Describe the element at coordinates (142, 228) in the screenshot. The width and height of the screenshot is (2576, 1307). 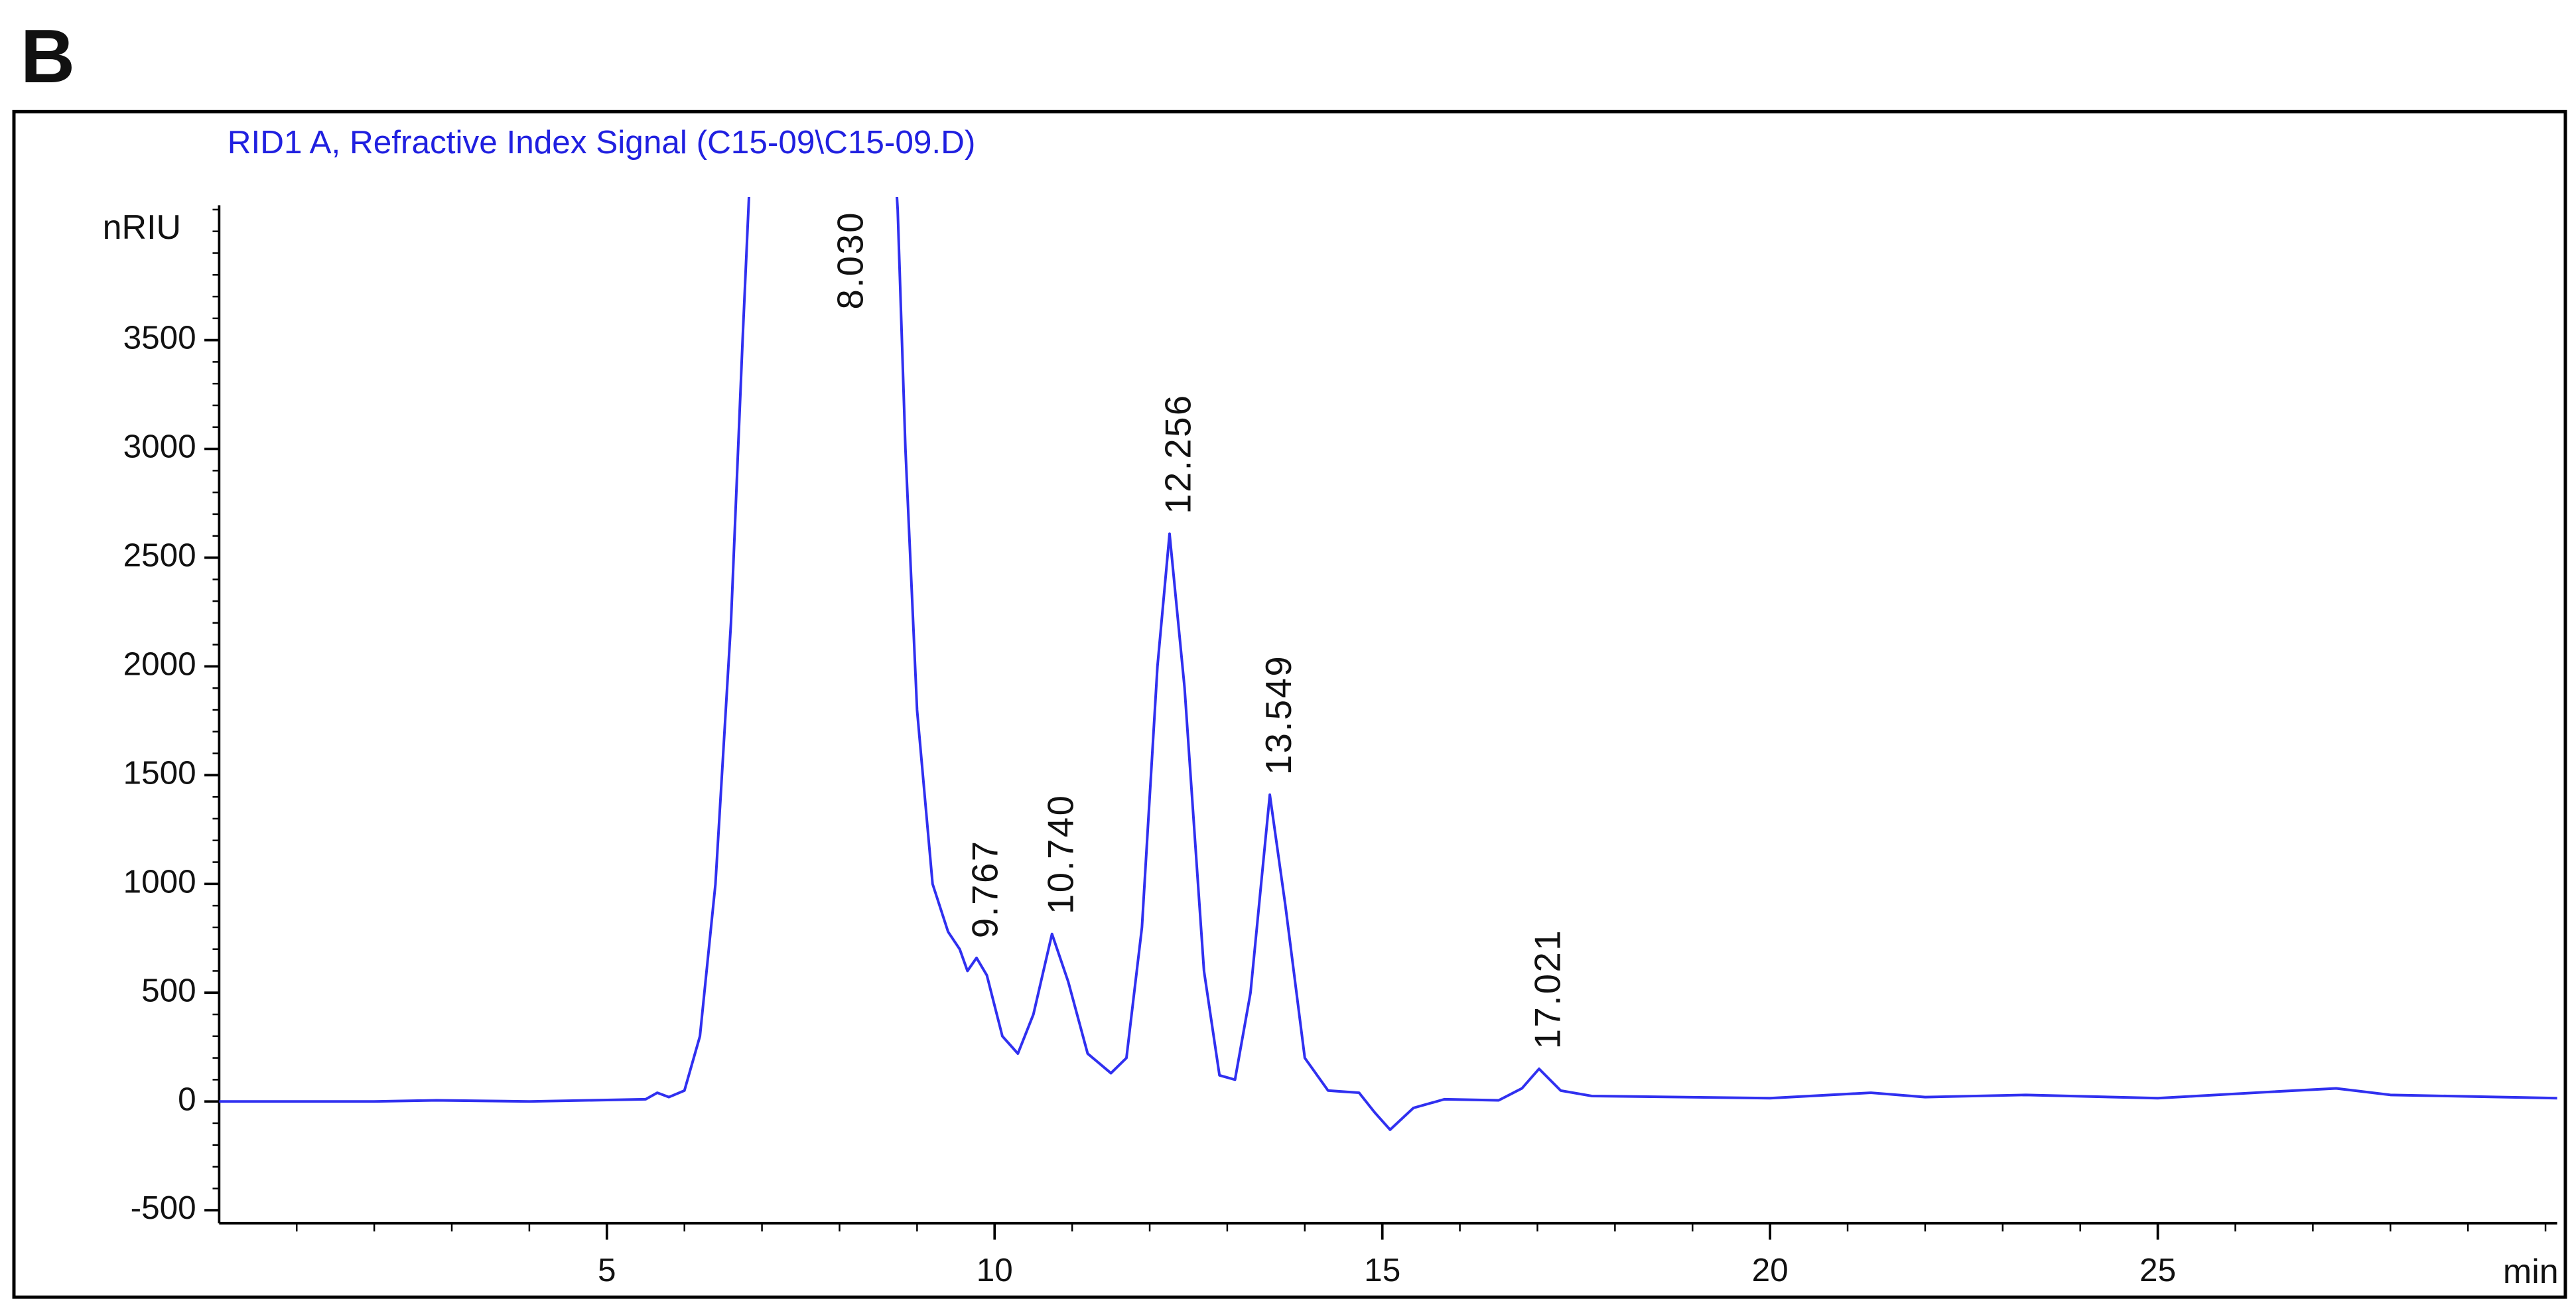
I see `y-axis-label: nRIU` at that location.